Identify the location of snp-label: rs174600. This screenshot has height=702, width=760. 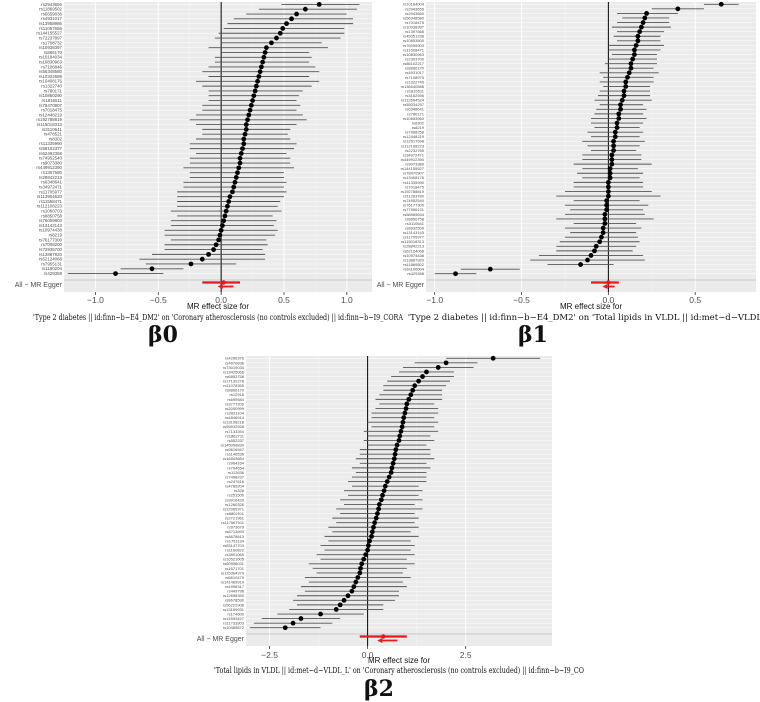
(235, 613).